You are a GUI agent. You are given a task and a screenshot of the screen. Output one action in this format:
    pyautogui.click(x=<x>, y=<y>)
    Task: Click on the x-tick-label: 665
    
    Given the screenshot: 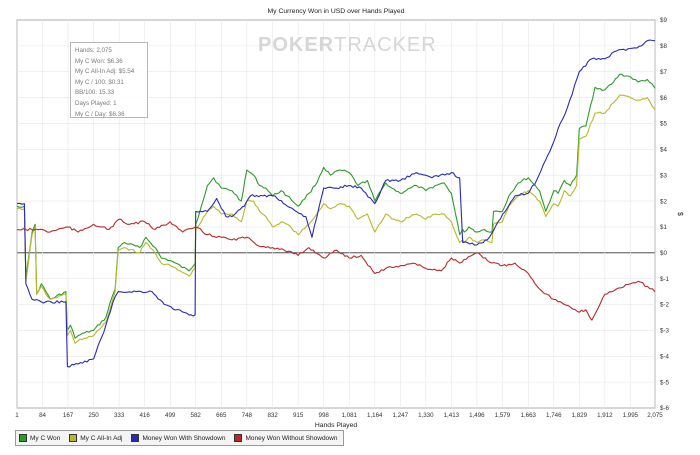 What is the action you would take?
    pyautogui.click(x=221, y=415)
    